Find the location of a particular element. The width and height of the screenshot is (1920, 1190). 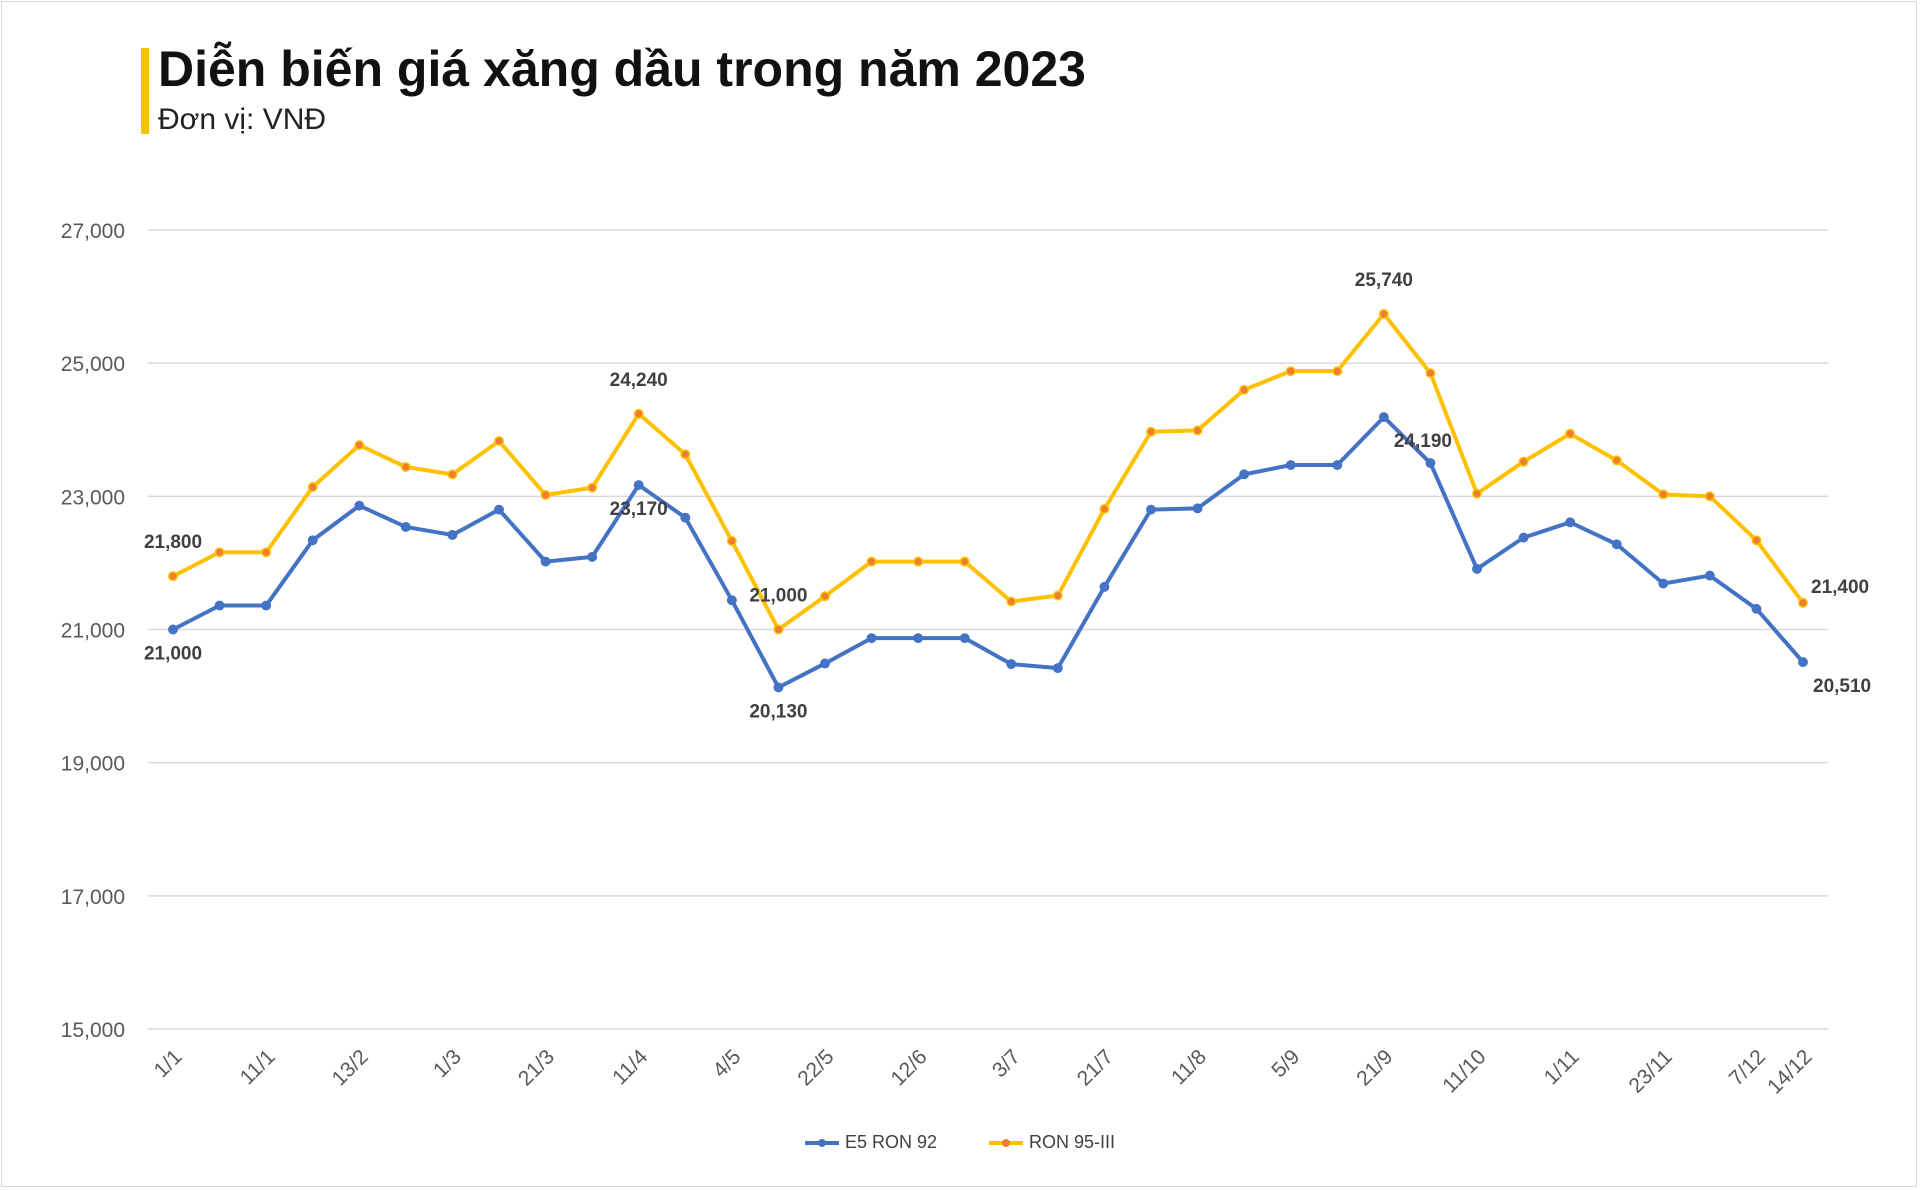

legend-item-ron-95-iii: RON 95-III is located at coordinates (1052, 1142).